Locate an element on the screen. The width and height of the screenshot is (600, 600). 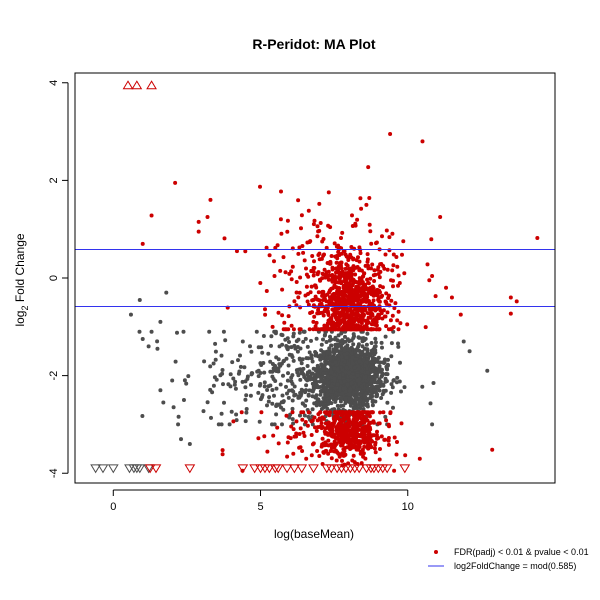
triangle-up-marker is located at coordinates (128, 85).